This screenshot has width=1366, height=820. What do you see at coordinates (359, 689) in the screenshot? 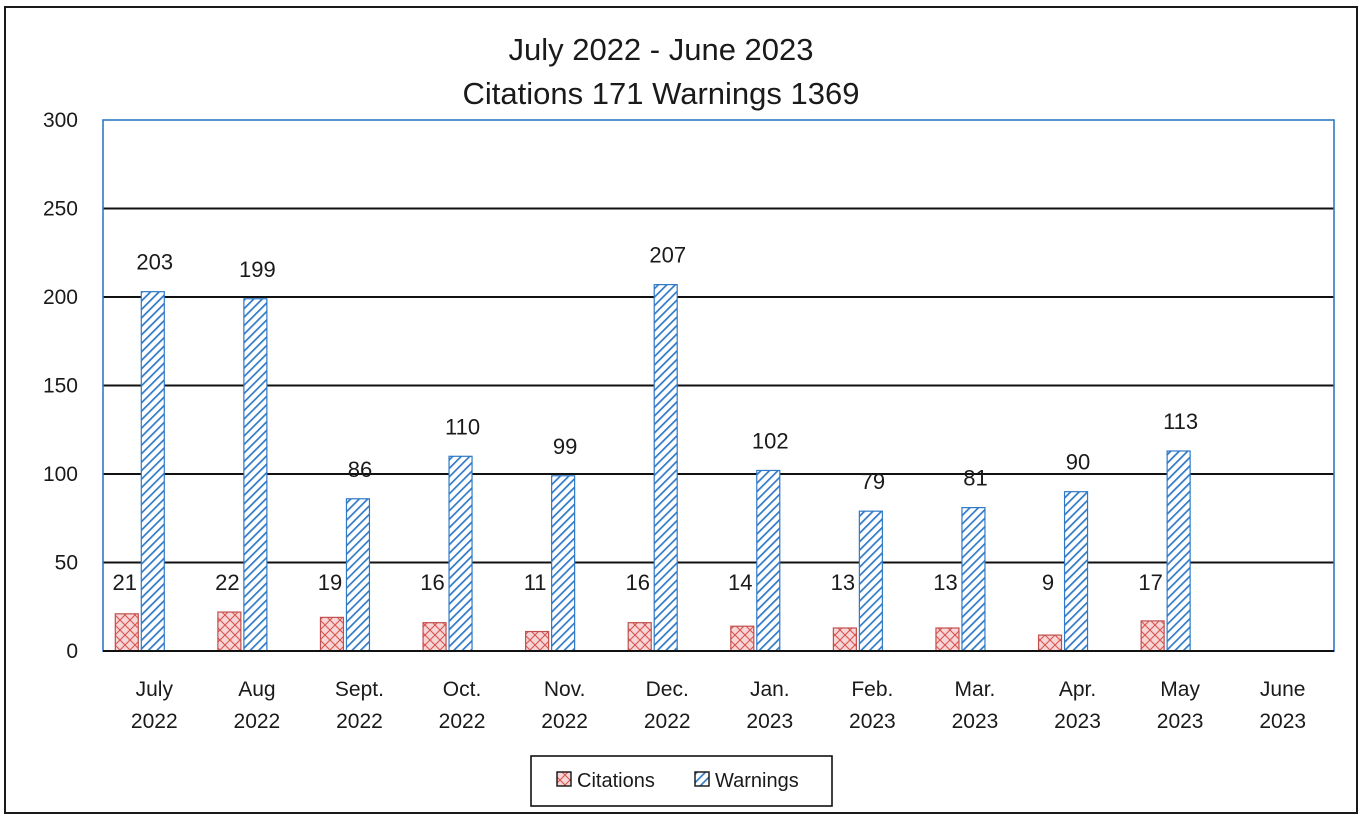
I see `x-tick-label: Sept.` at bounding box center [359, 689].